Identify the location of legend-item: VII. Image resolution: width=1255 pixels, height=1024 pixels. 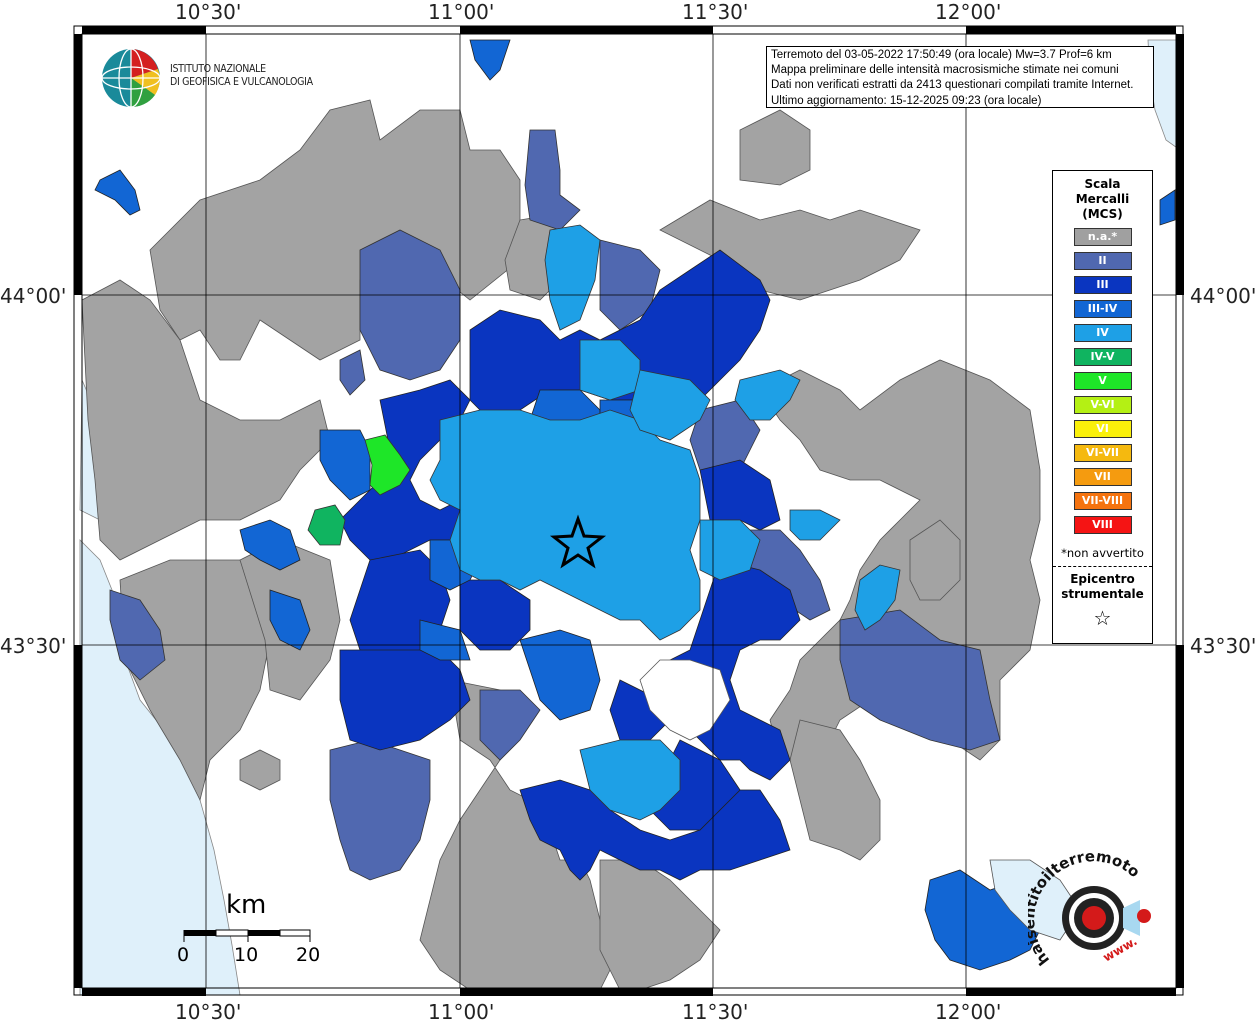
(1102, 477).